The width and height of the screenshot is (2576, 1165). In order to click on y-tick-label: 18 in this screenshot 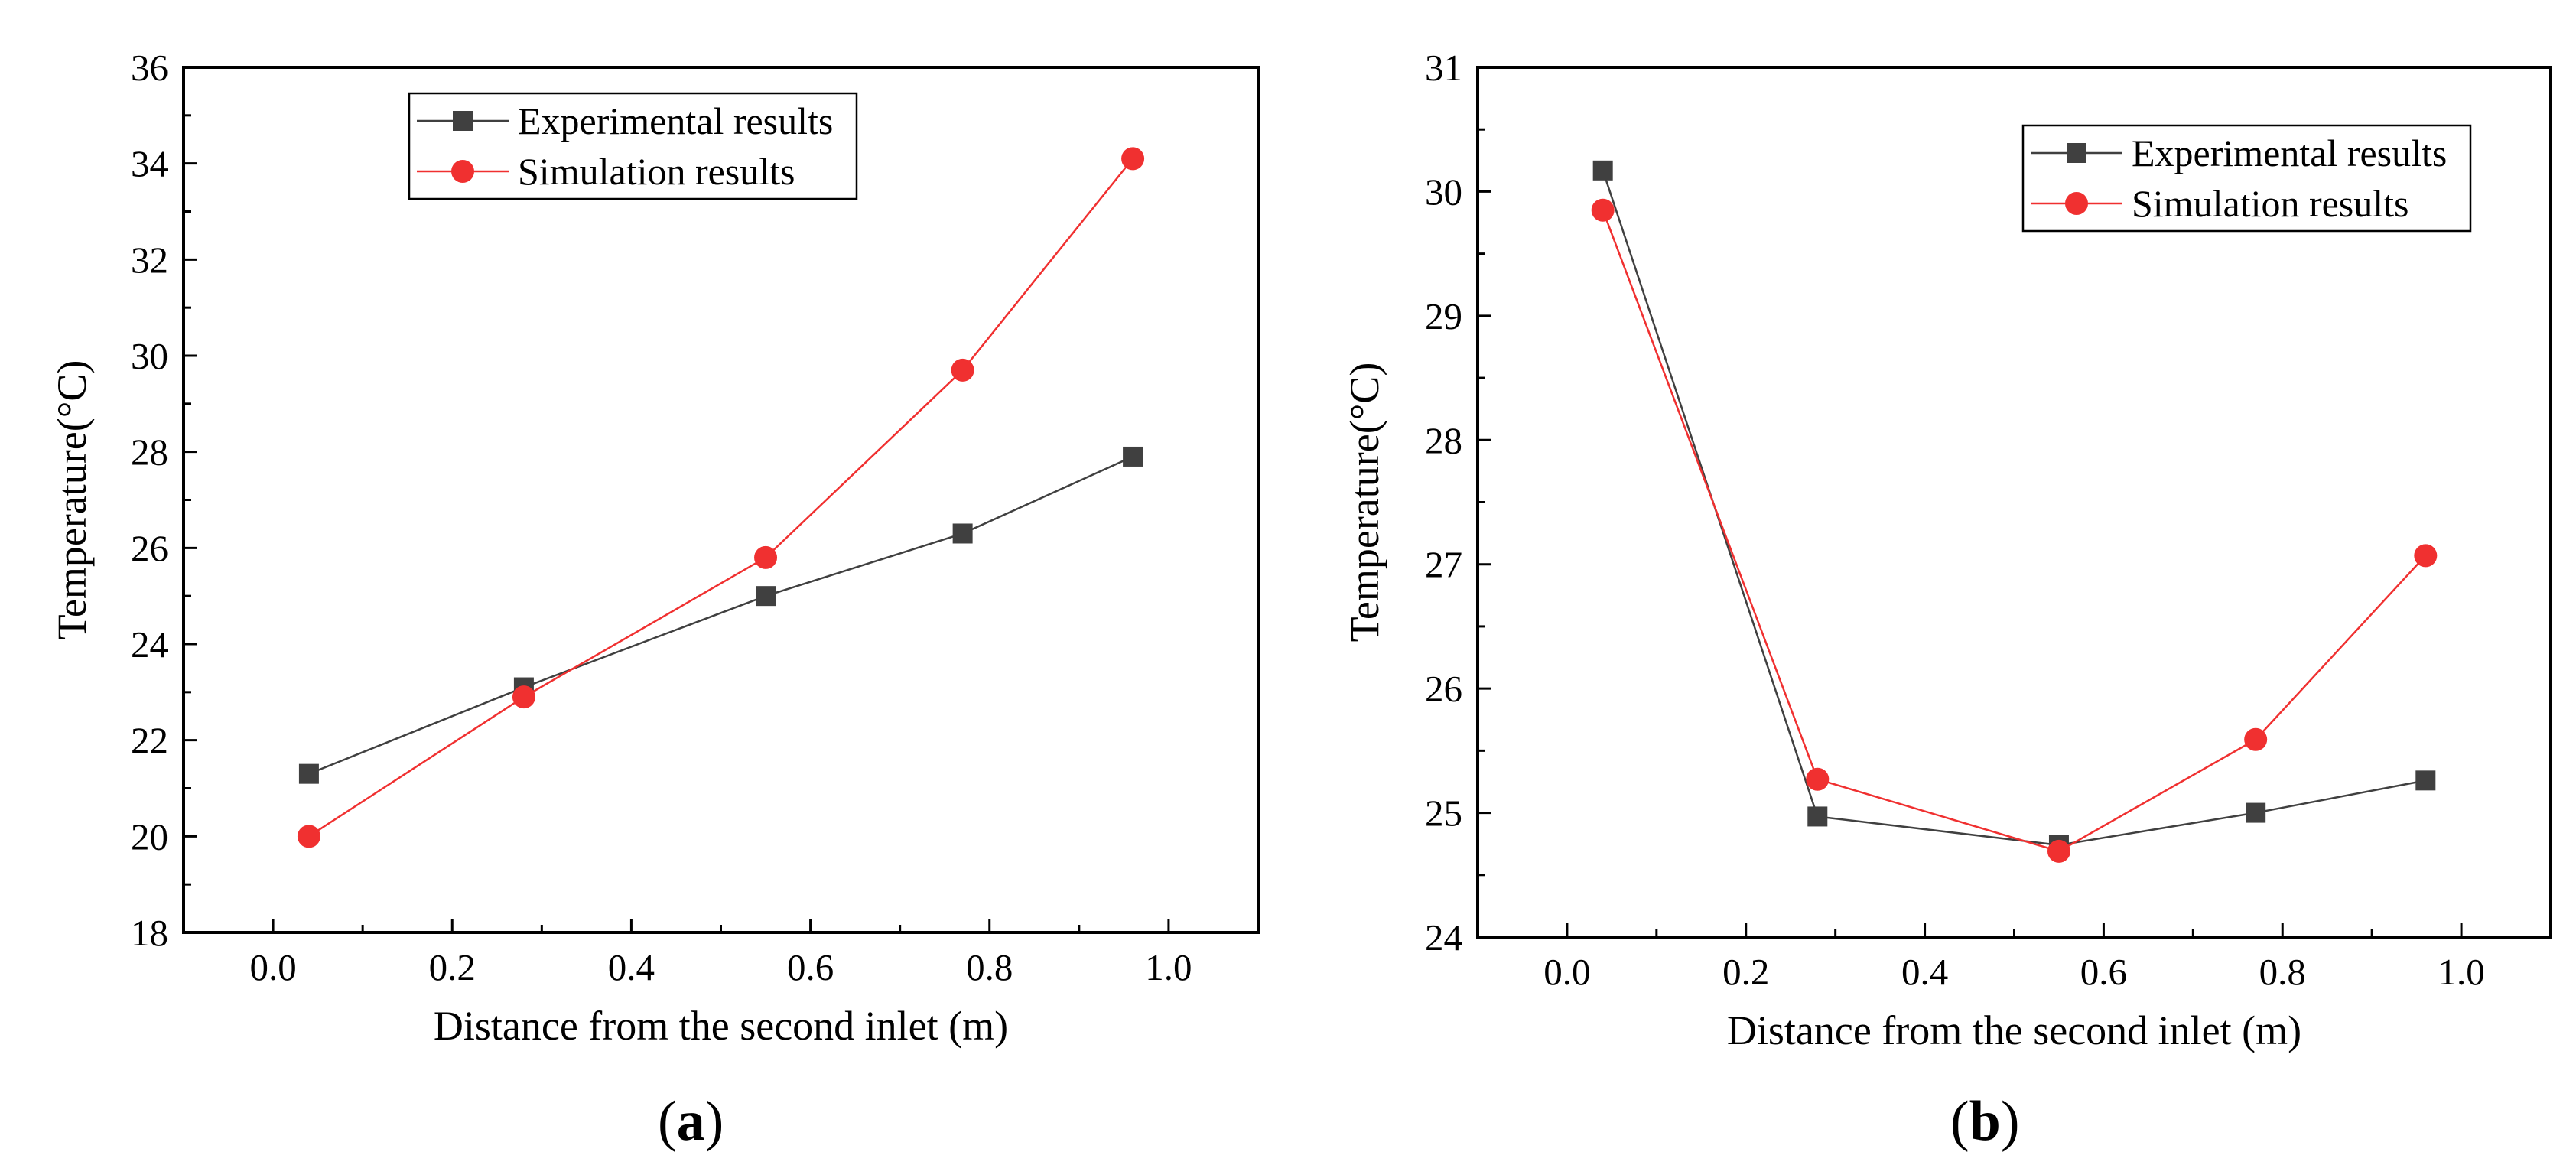, I will do `click(149, 933)`.